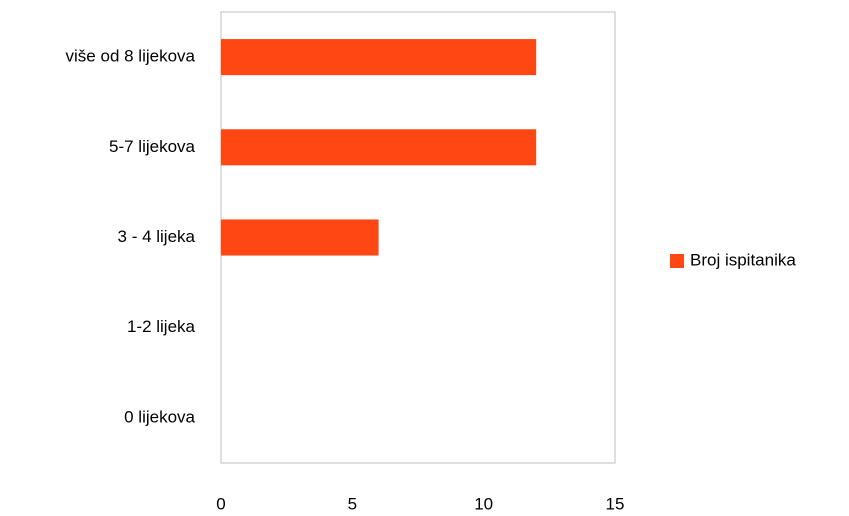 This screenshot has height=516, width=849. What do you see at coordinates (677, 261) in the screenshot?
I see `legend-swatch` at bounding box center [677, 261].